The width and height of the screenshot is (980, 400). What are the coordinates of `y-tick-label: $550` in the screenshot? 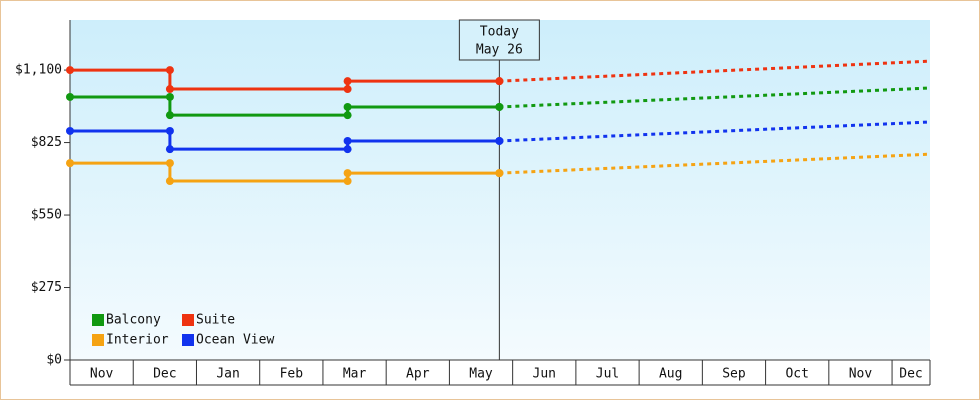 It's located at (46, 215).